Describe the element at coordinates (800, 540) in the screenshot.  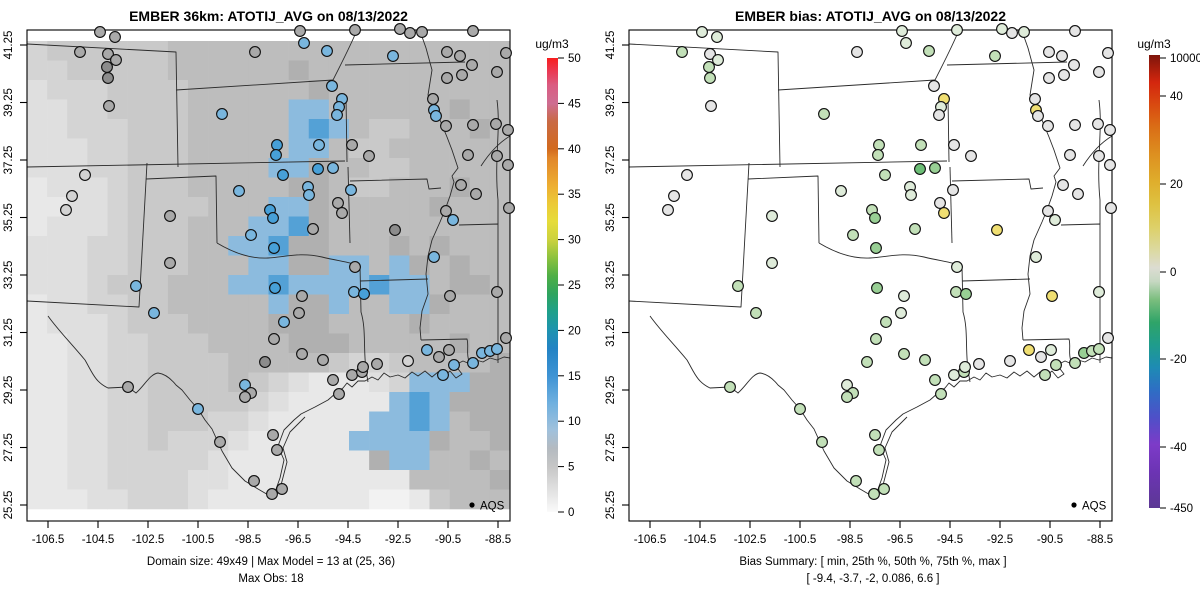
I see `x-tick-label: -100.5` at that location.